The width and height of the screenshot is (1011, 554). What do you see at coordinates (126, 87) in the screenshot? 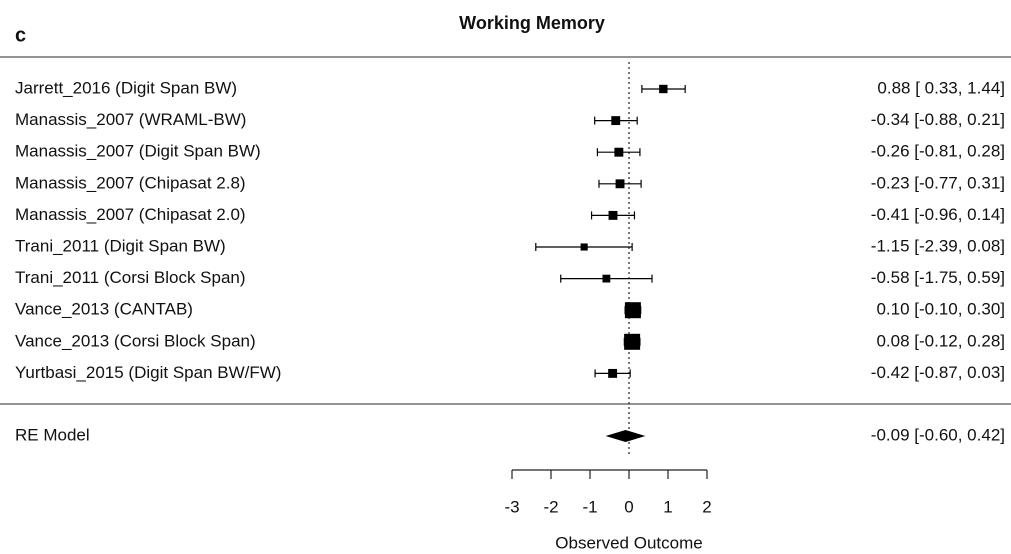
I see `study-label: Jarrett_2016 (Digit Span BW)` at bounding box center [126, 87].